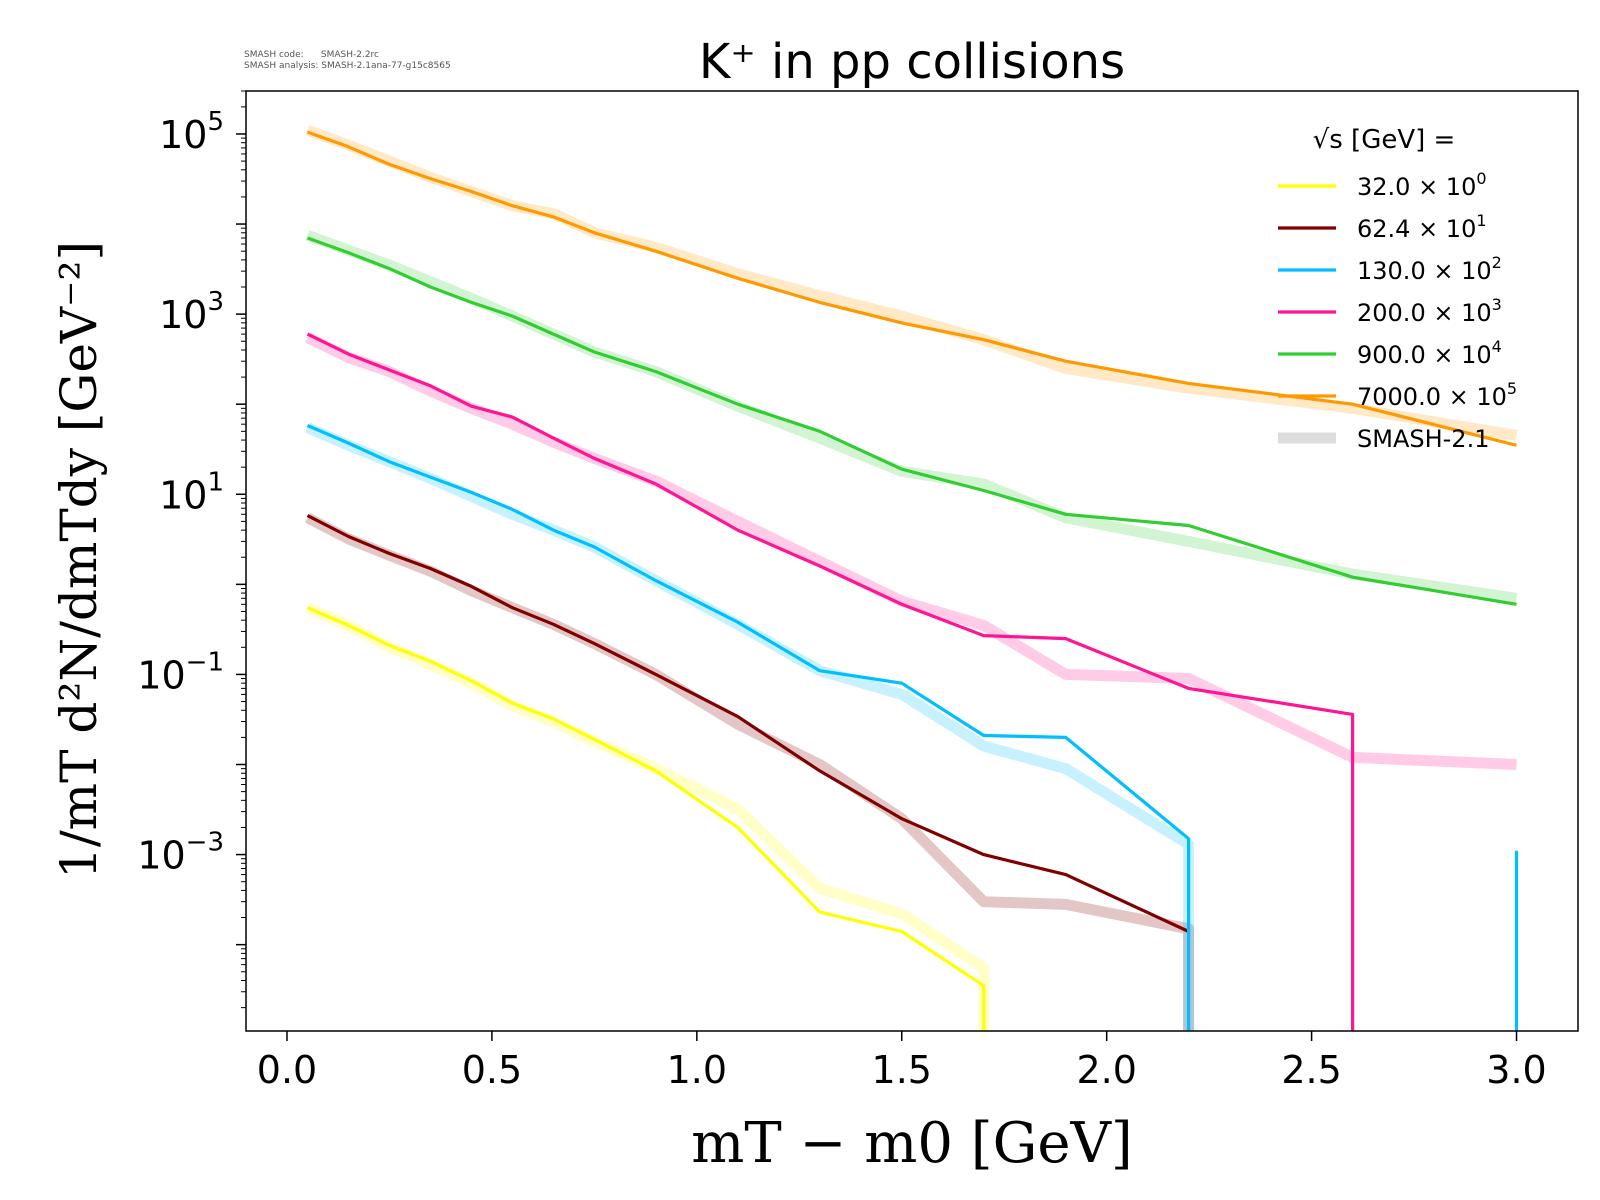 The width and height of the screenshot is (1600, 1200). I want to click on y-tick-label: 10⁻³, so click(180, 853).